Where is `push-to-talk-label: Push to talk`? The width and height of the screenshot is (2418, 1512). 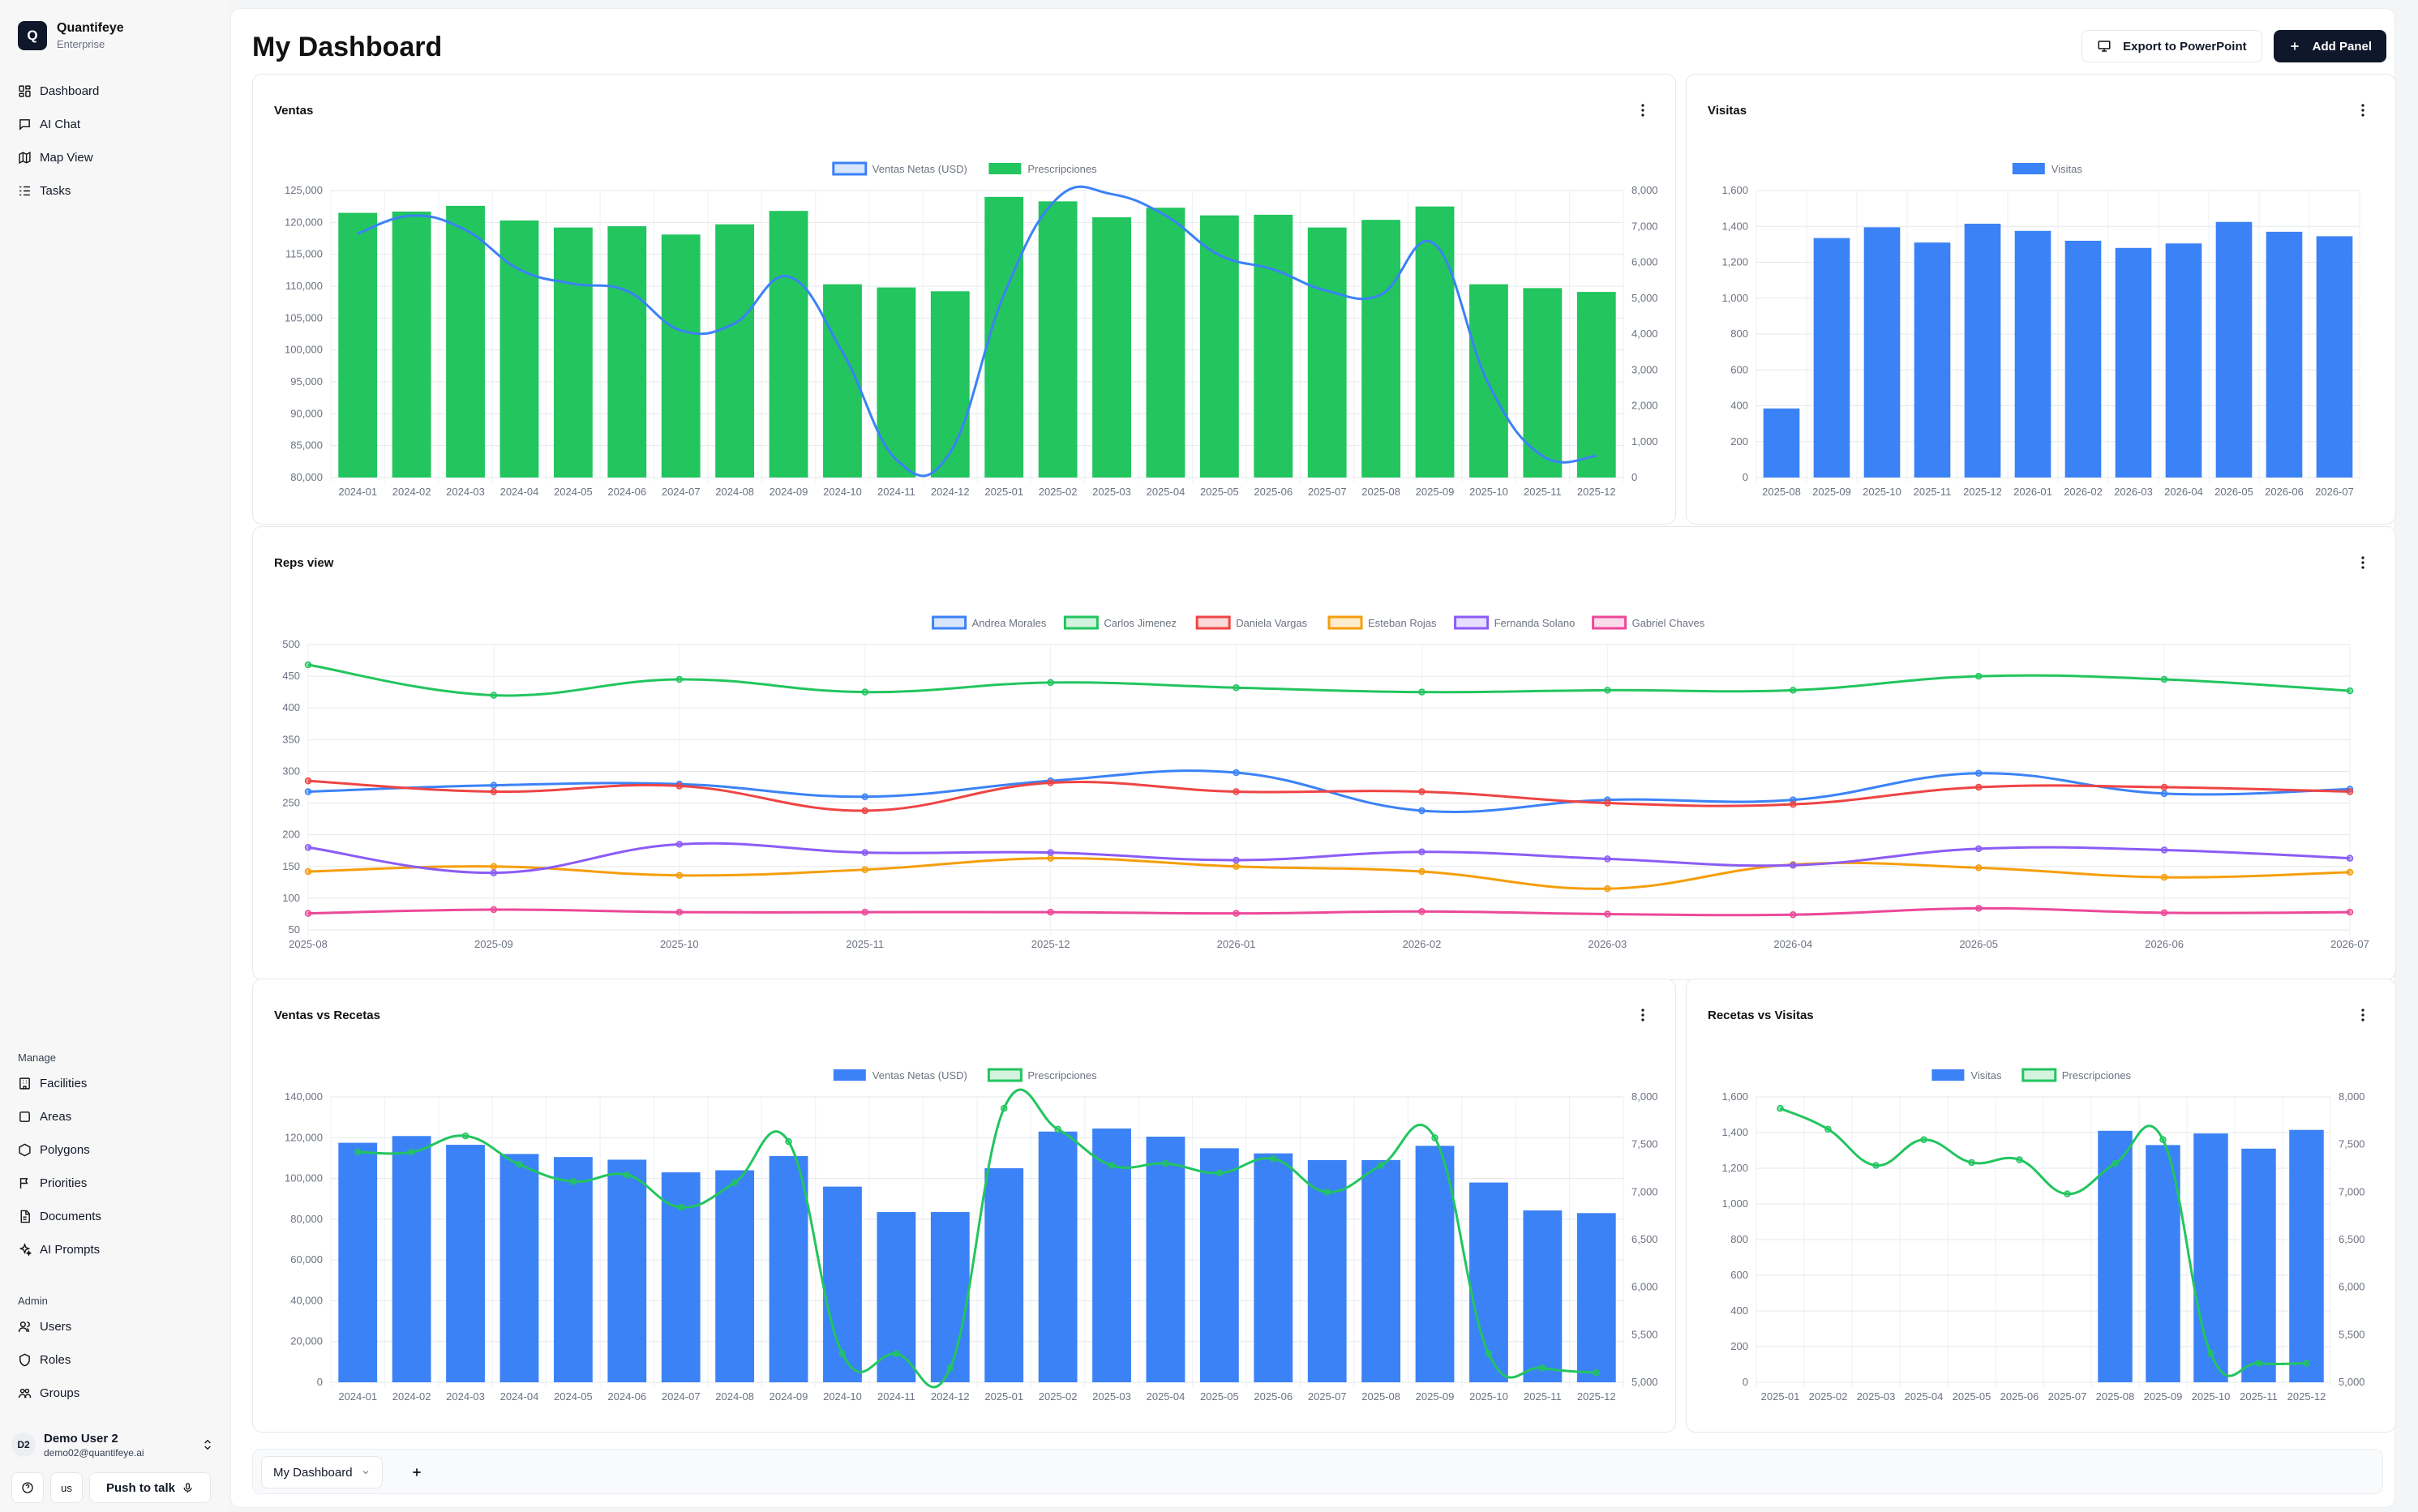
push-to-talk-label: Push to talk is located at coordinates (141, 1487).